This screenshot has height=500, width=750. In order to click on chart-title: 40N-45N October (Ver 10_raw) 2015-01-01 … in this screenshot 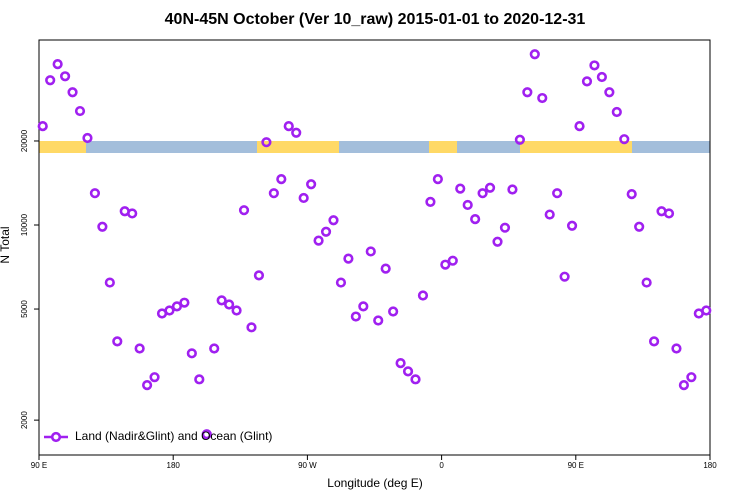, I will do `click(375, 19)`.